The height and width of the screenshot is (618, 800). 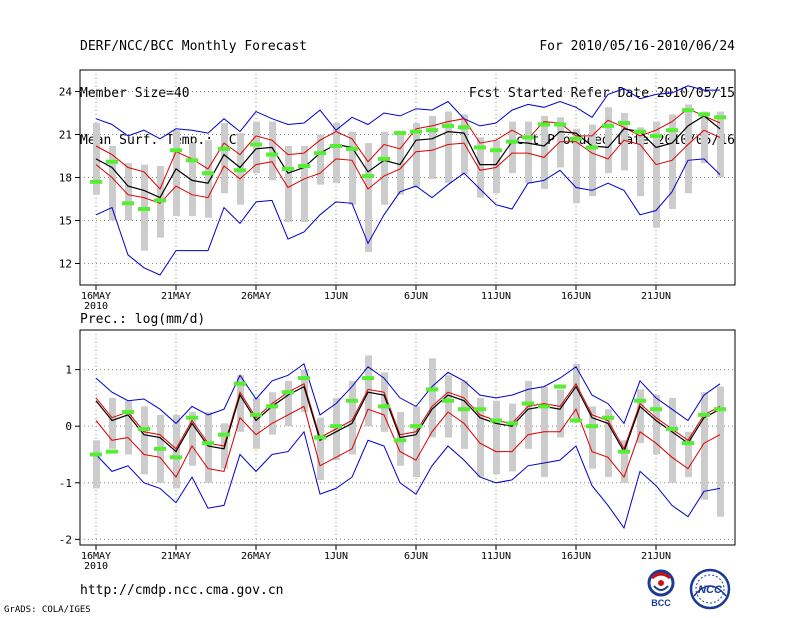 What do you see at coordinates (135, 93) in the screenshot?
I see `member-size: Member Size=40` at bounding box center [135, 93].